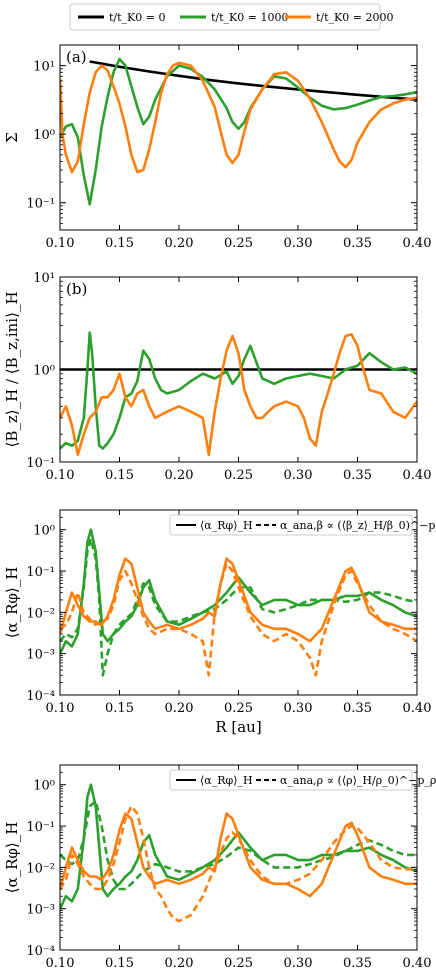  Describe the element at coordinates (249, 17) in the screenshot. I see `legend-label-t1000: t/t_K0 = 1000` at that location.